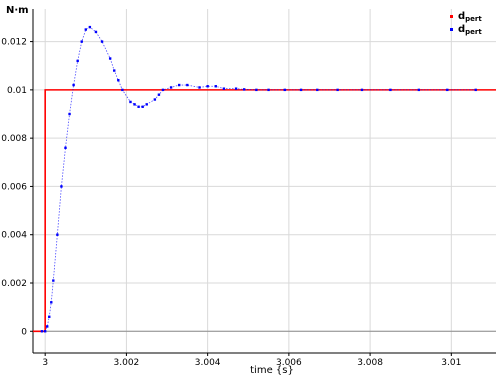 The width and height of the screenshot is (499, 383). I want to click on x-tick-label: 3, so click(45, 363).